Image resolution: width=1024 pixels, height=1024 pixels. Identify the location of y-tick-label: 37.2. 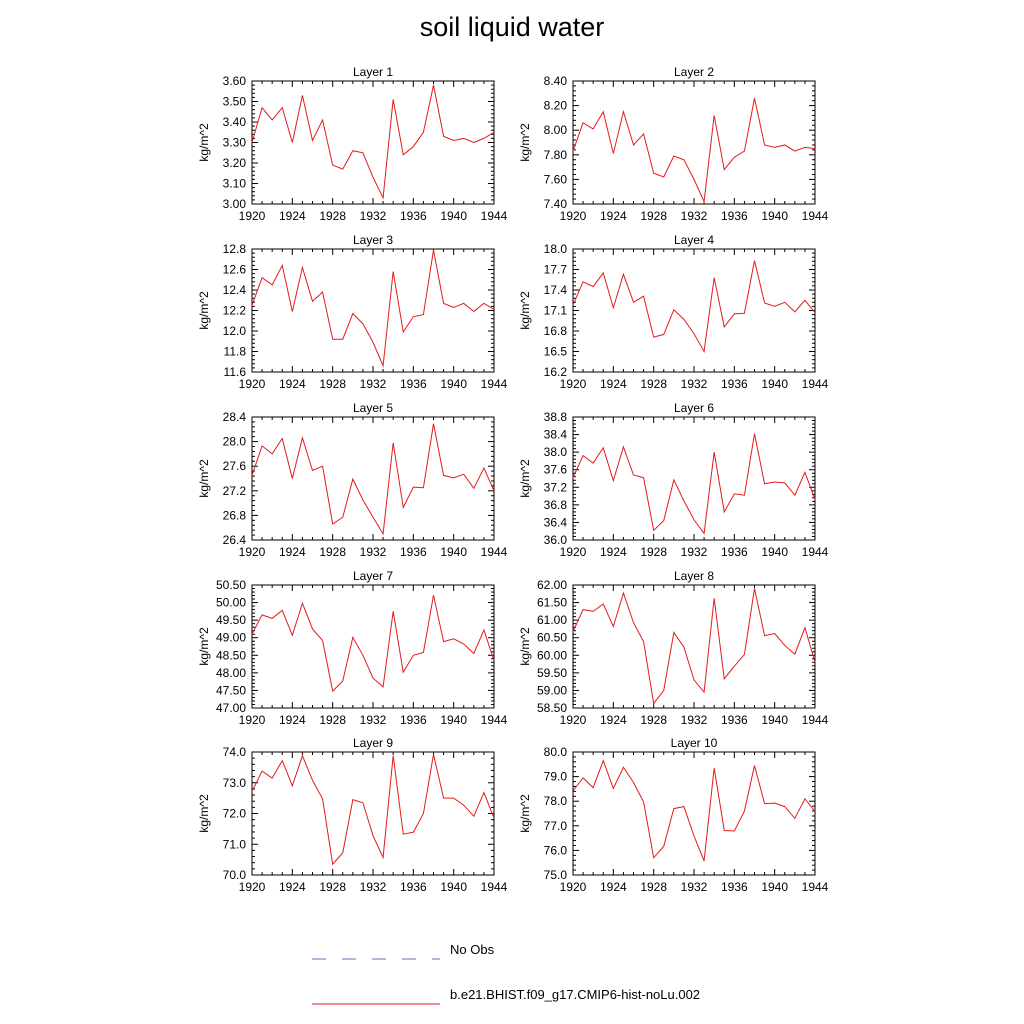
(556, 487).